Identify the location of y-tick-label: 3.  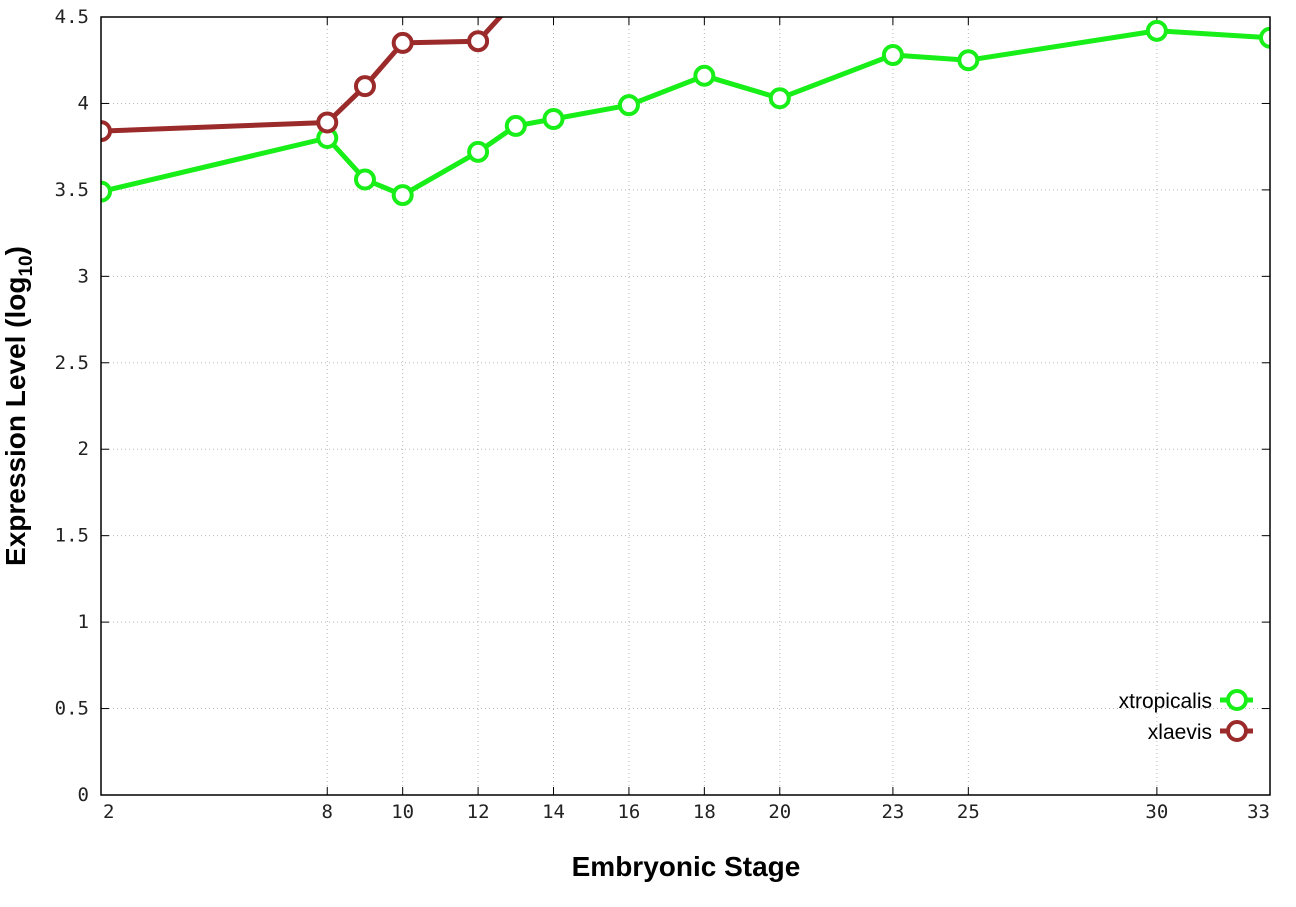
(83, 276).